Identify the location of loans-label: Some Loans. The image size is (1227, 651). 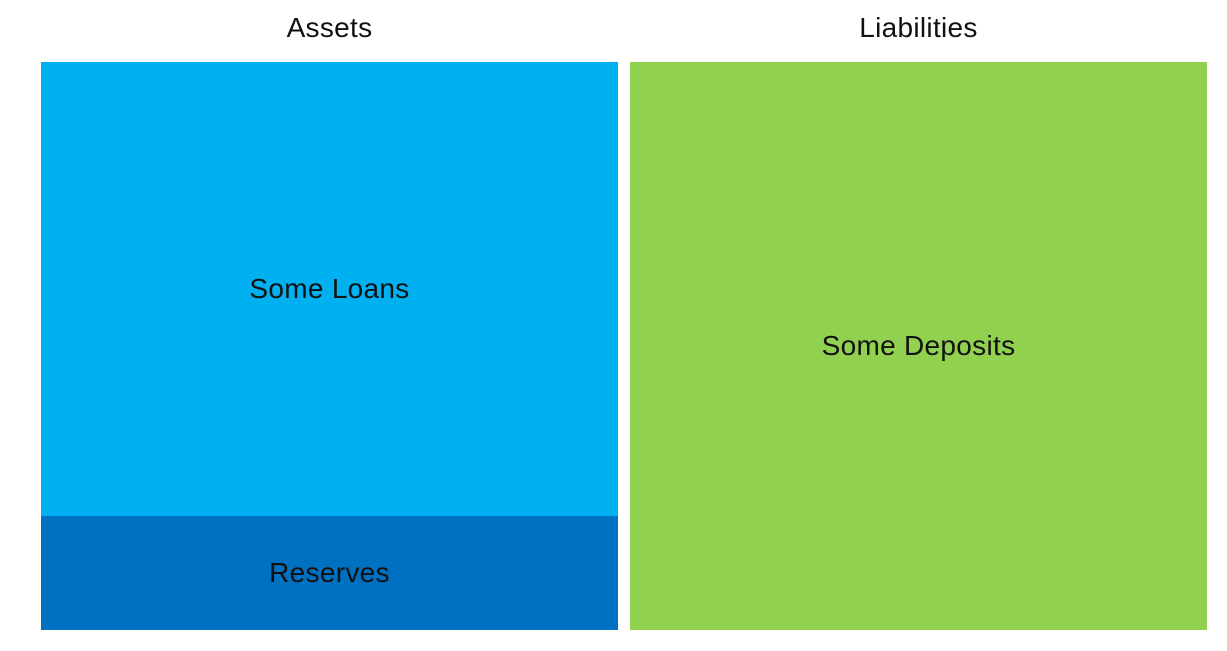
(329, 288).